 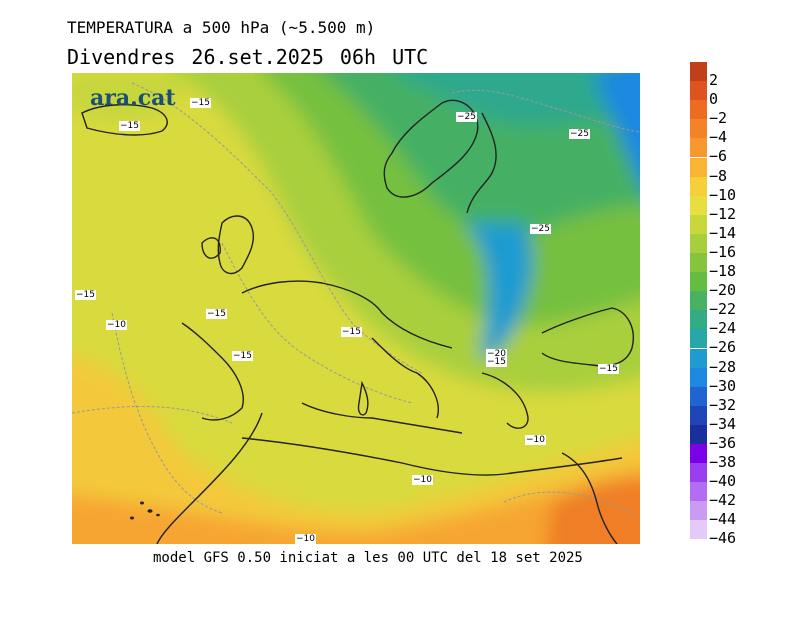 What do you see at coordinates (723, 423) in the screenshot?
I see `legend-label: −34` at bounding box center [723, 423].